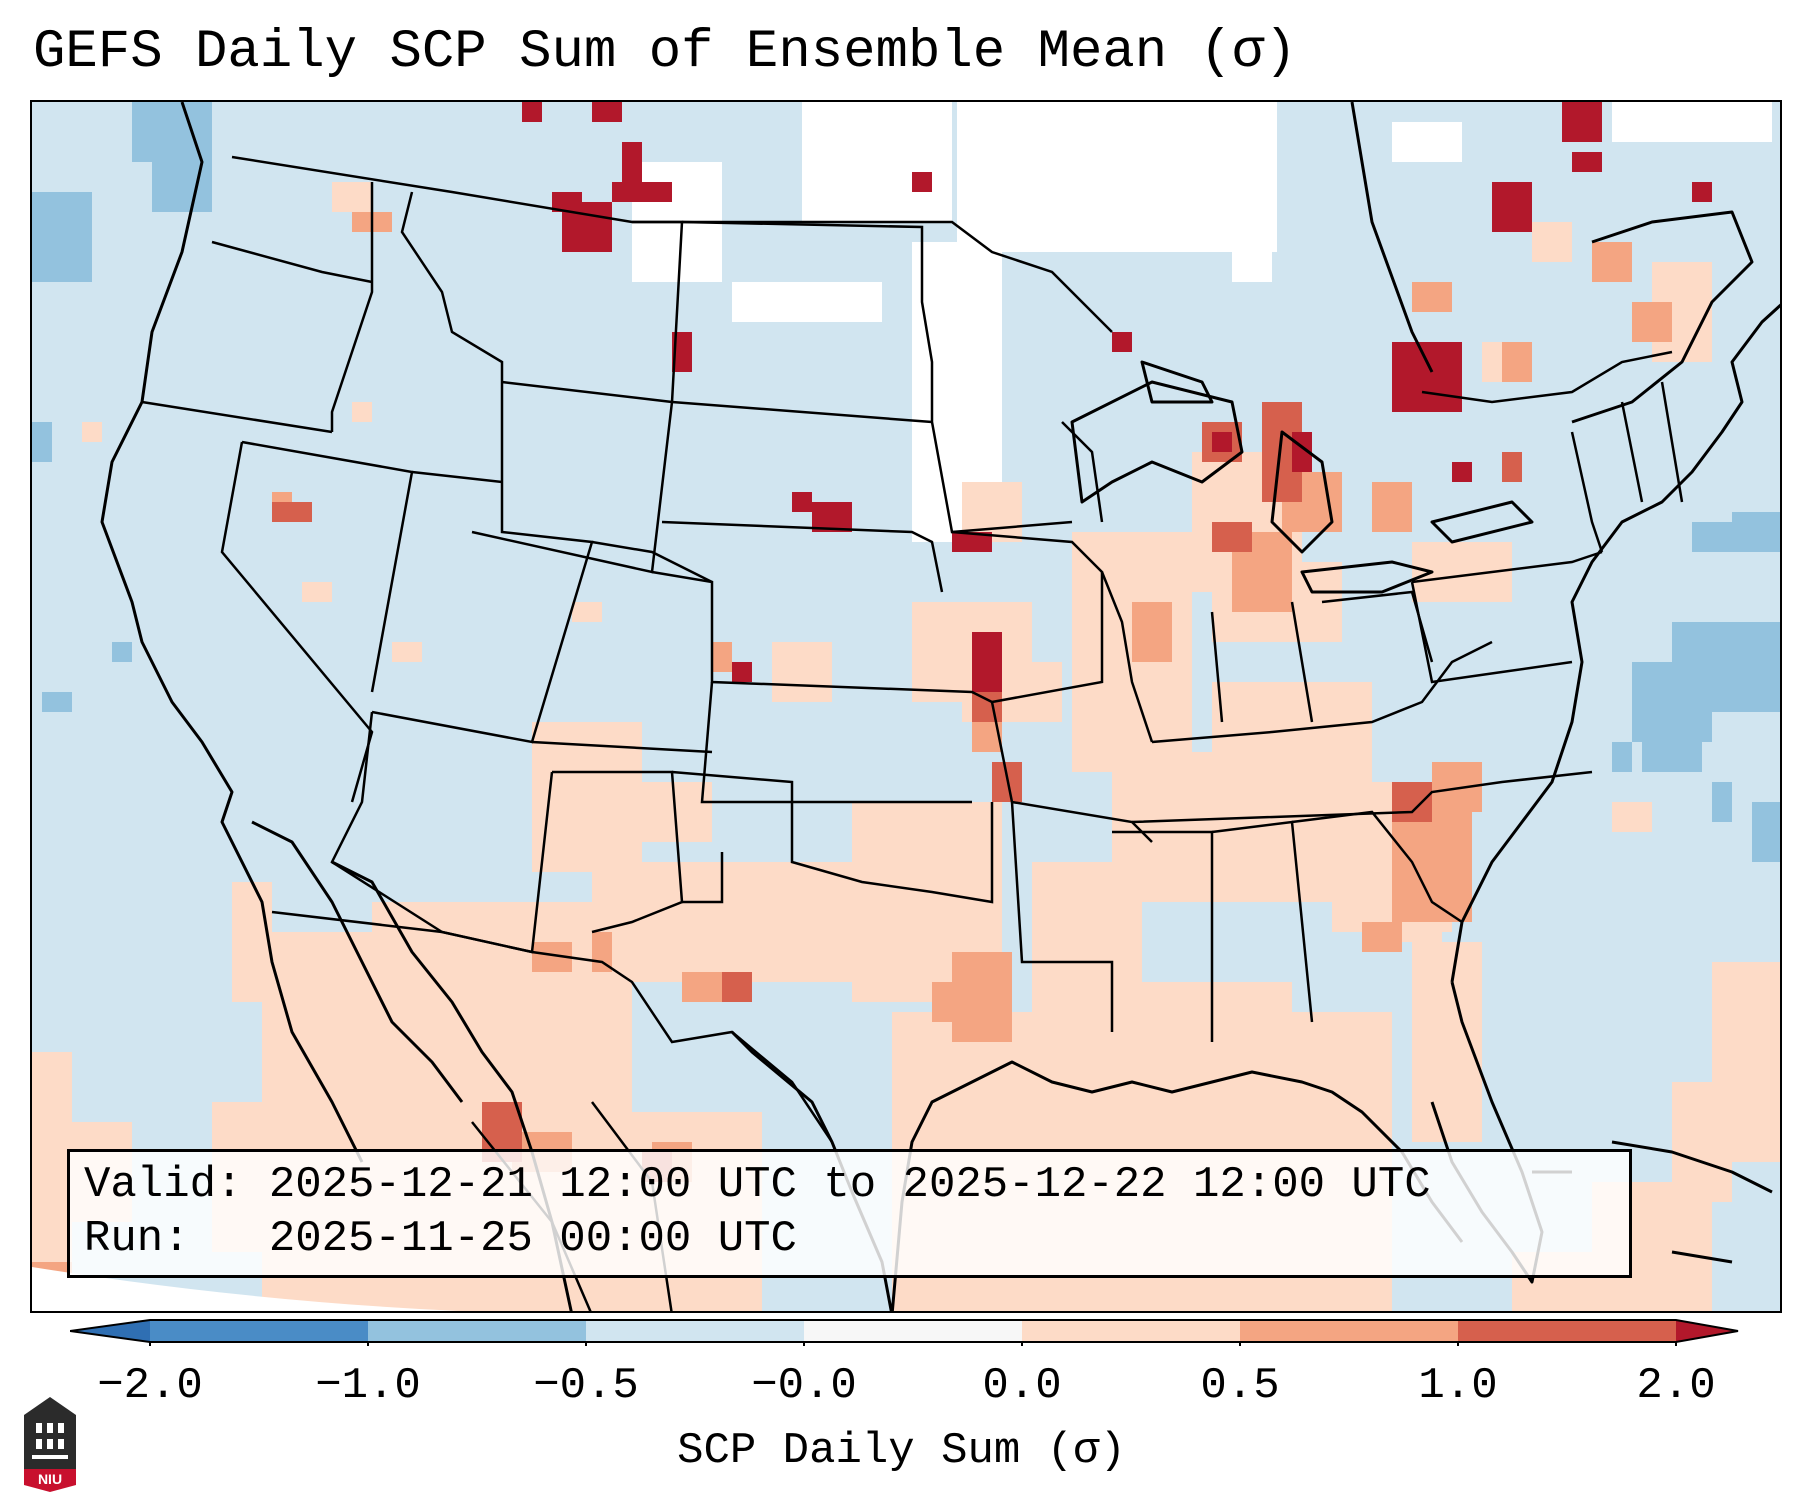 The width and height of the screenshot is (1803, 1506). I want to click on map-title: GEFS Daily SCP Sum of Ensemble Mean (σ), so click(665, 52).